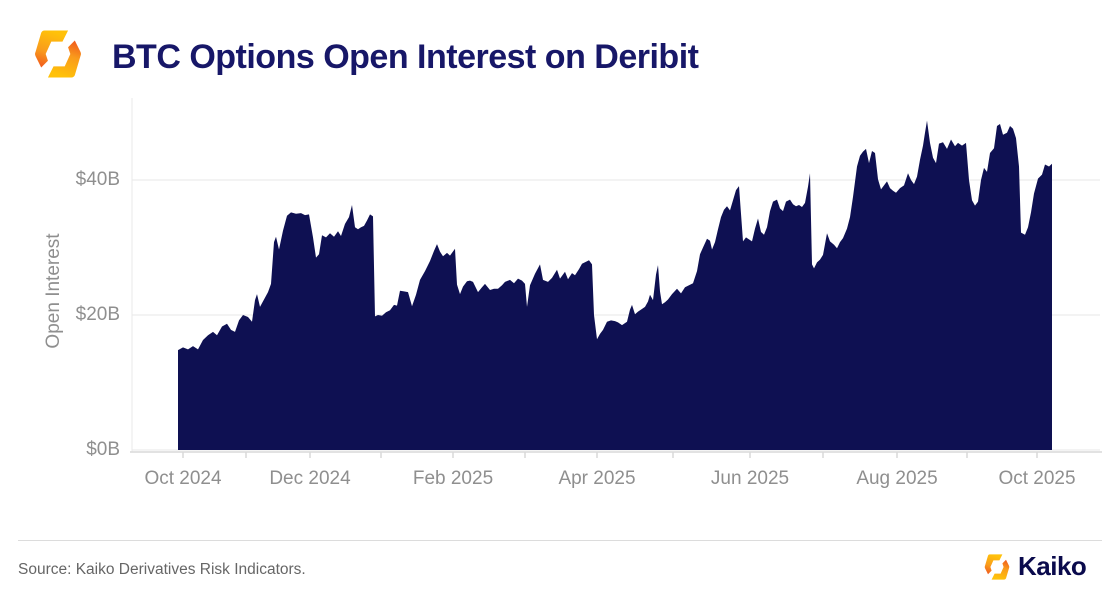 The height and width of the screenshot is (607, 1120). Describe the element at coordinates (897, 478) in the screenshot. I see `x-tick-label: Aug 2025` at that location.